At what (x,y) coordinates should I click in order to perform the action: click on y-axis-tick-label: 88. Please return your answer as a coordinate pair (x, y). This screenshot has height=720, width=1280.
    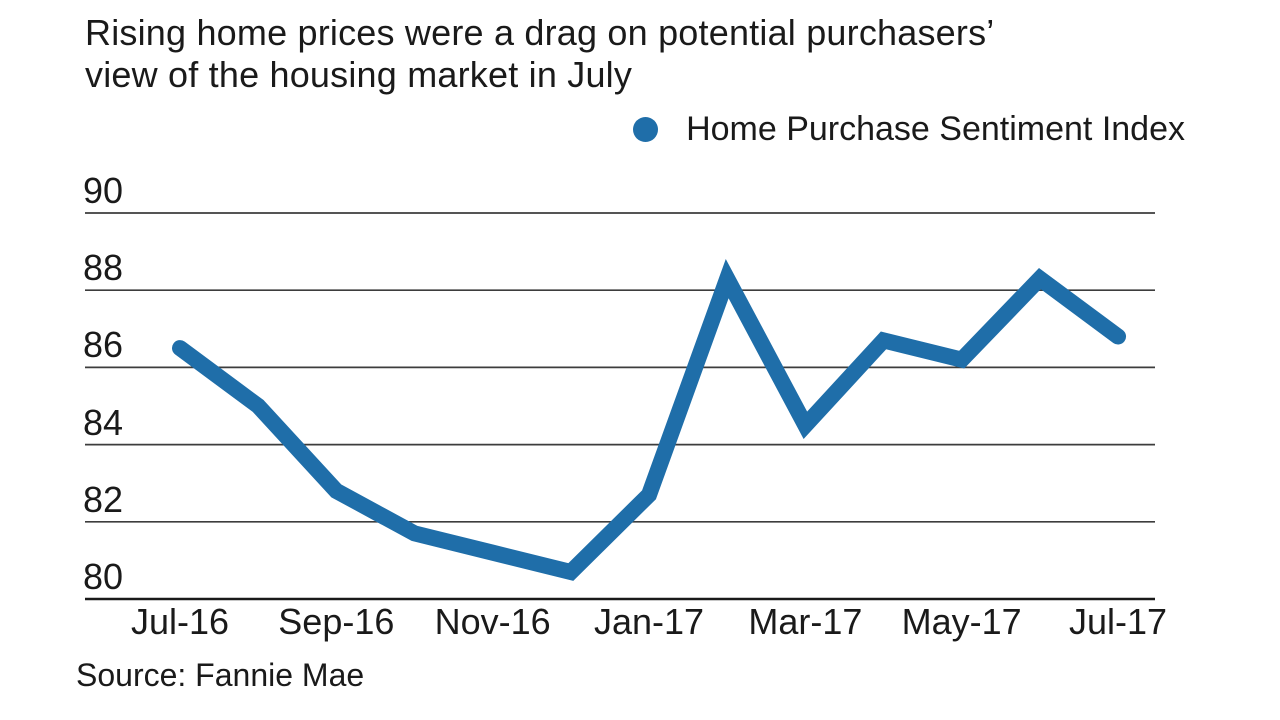
    Looking at the image, I should click on (103, 268).